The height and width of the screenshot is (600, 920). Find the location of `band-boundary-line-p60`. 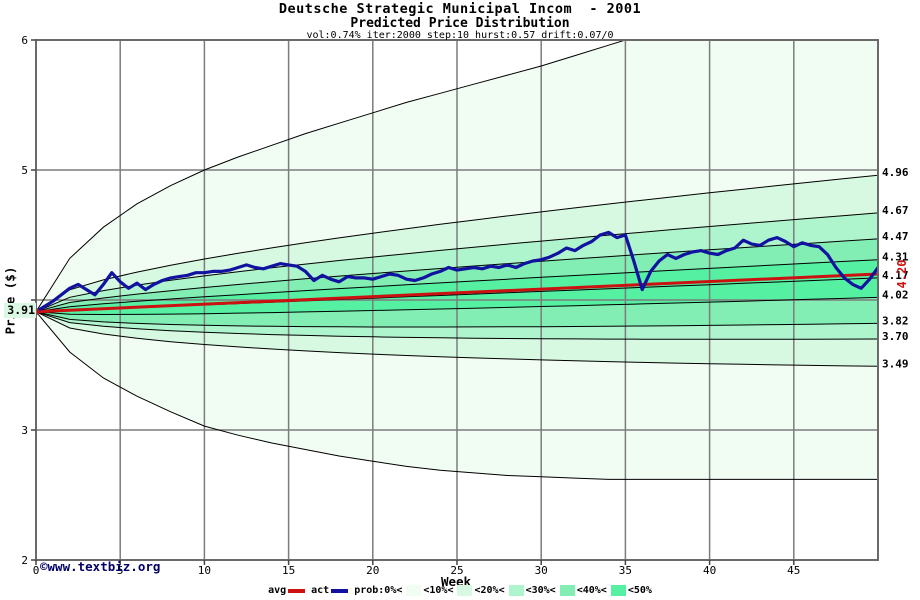

band-boundary-line-p60 is located at coordinates (457, 286).